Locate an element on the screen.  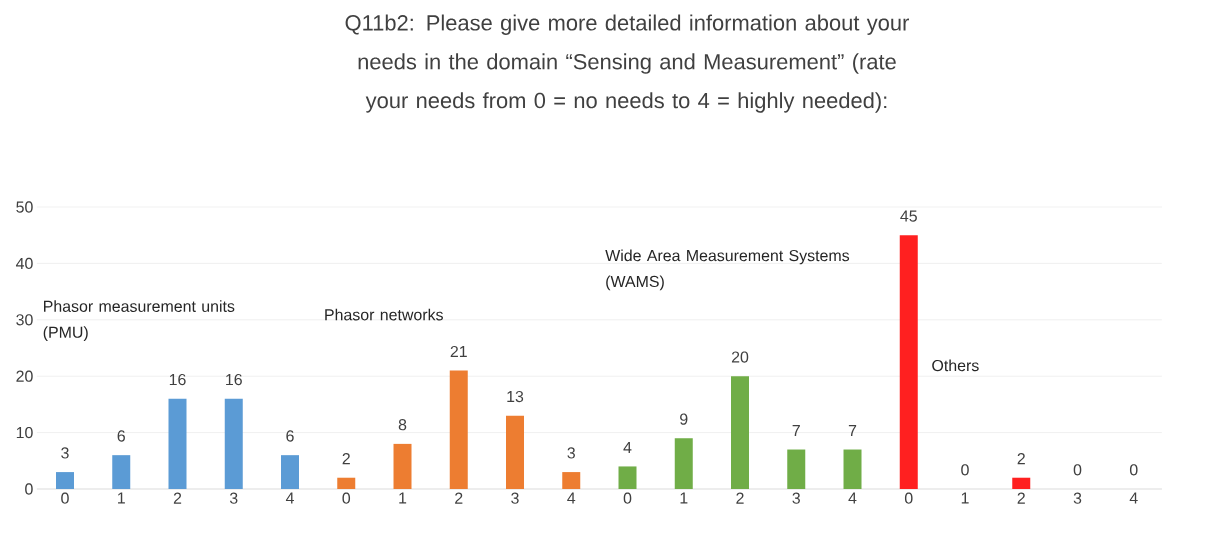
data-label: 9 is located at coordinates (684, 419).